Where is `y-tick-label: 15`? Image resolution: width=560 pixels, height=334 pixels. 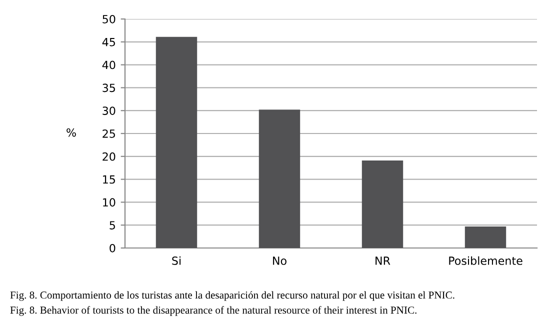
y-tick-label: 15 is located at coordinates (109, 179).